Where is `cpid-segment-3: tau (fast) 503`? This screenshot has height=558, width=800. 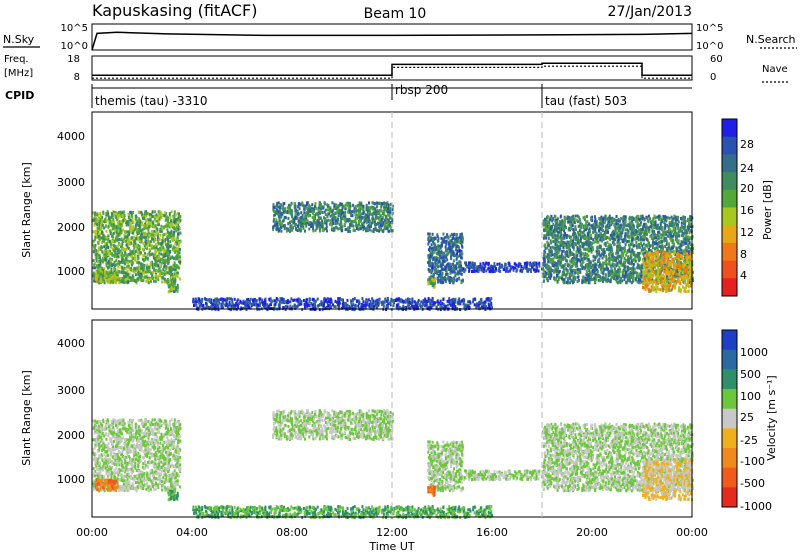
cpid-segment-3: tau (fast) 503 is located at coordinates (586, 101).